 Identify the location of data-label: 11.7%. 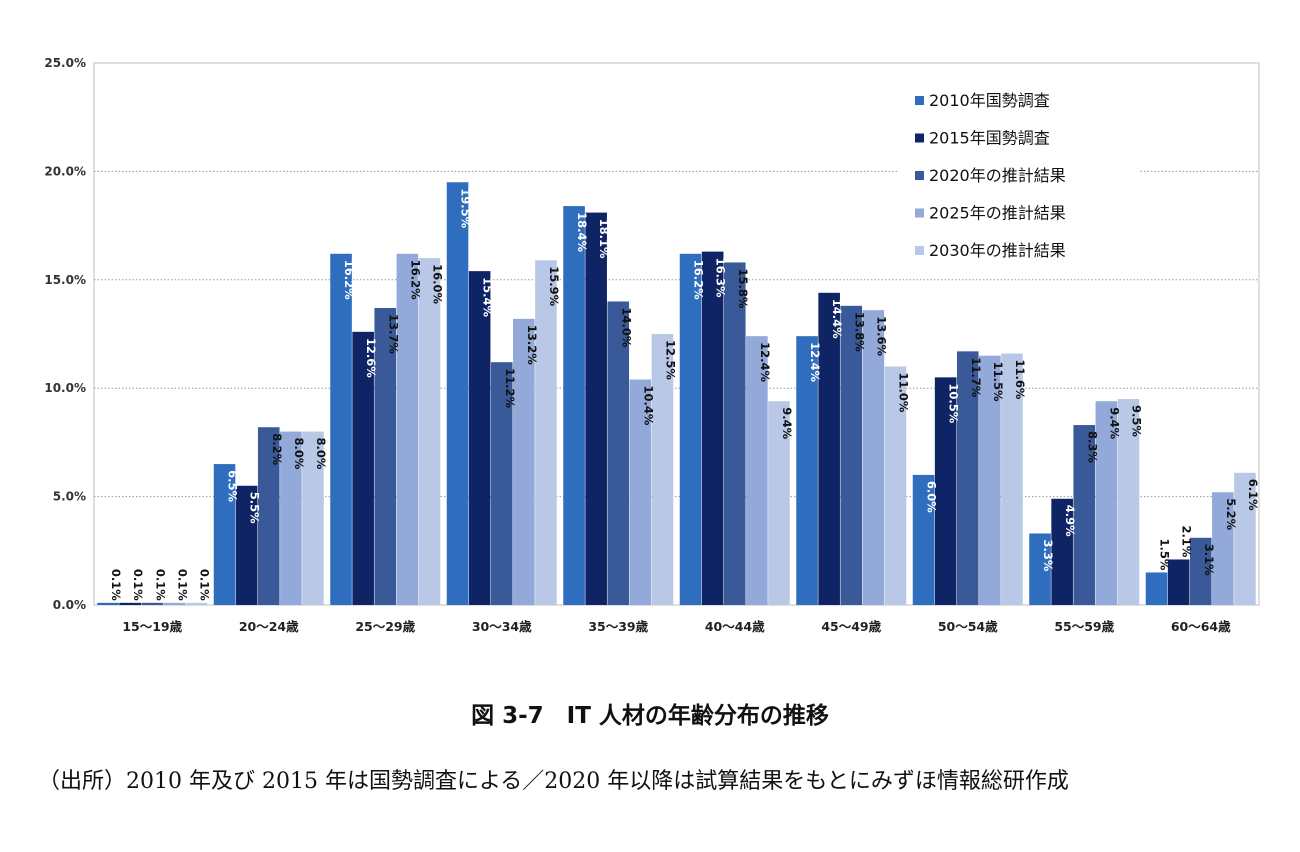
(976, 377).